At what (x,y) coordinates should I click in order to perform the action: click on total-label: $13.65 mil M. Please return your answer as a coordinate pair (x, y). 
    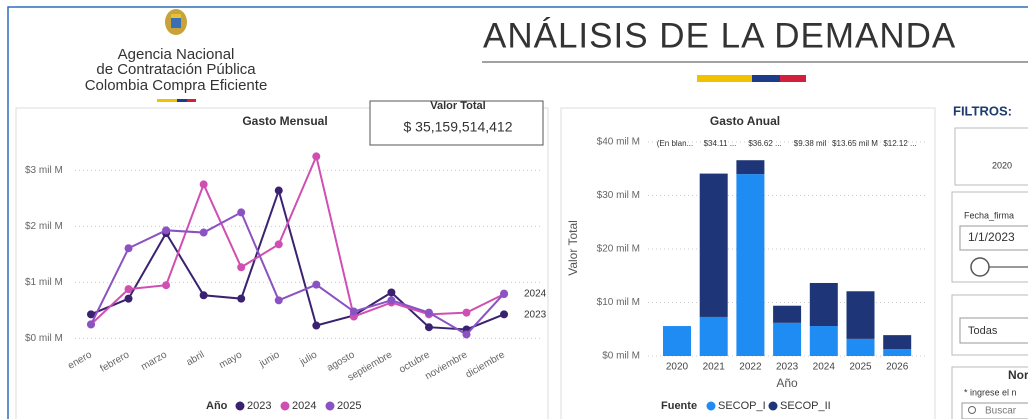
    Looking at the image, I should click on (855, 143).